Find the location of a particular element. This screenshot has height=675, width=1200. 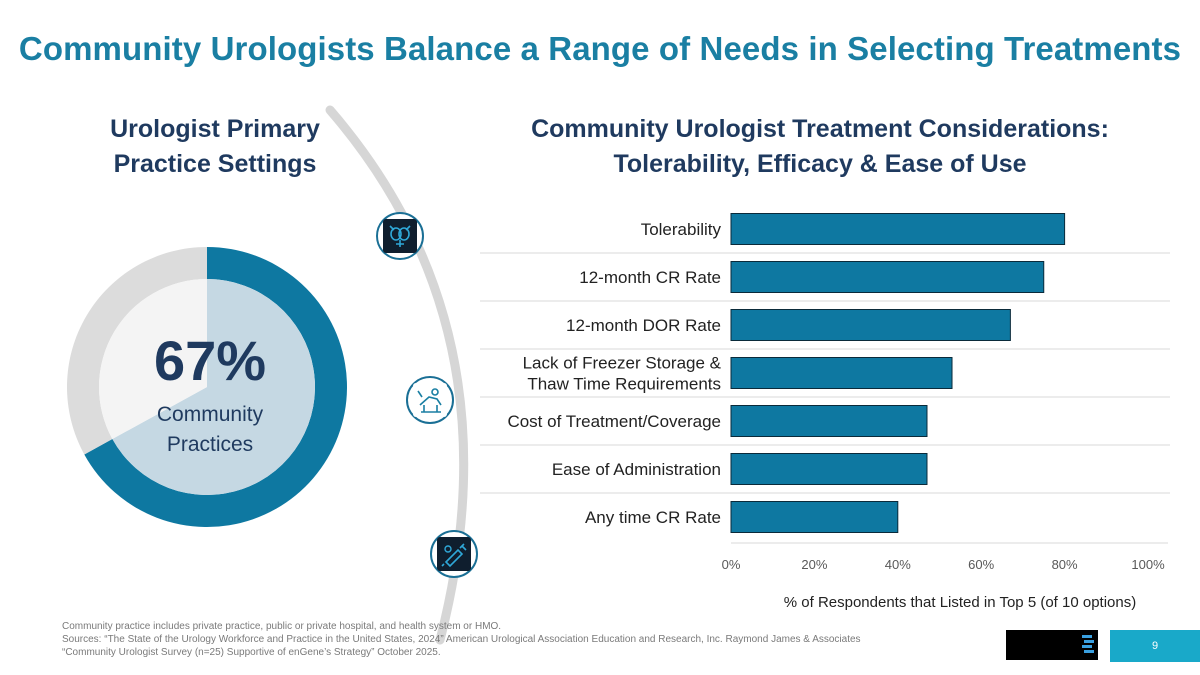

clinic-chair-icon is located at coordinates (430, 400).